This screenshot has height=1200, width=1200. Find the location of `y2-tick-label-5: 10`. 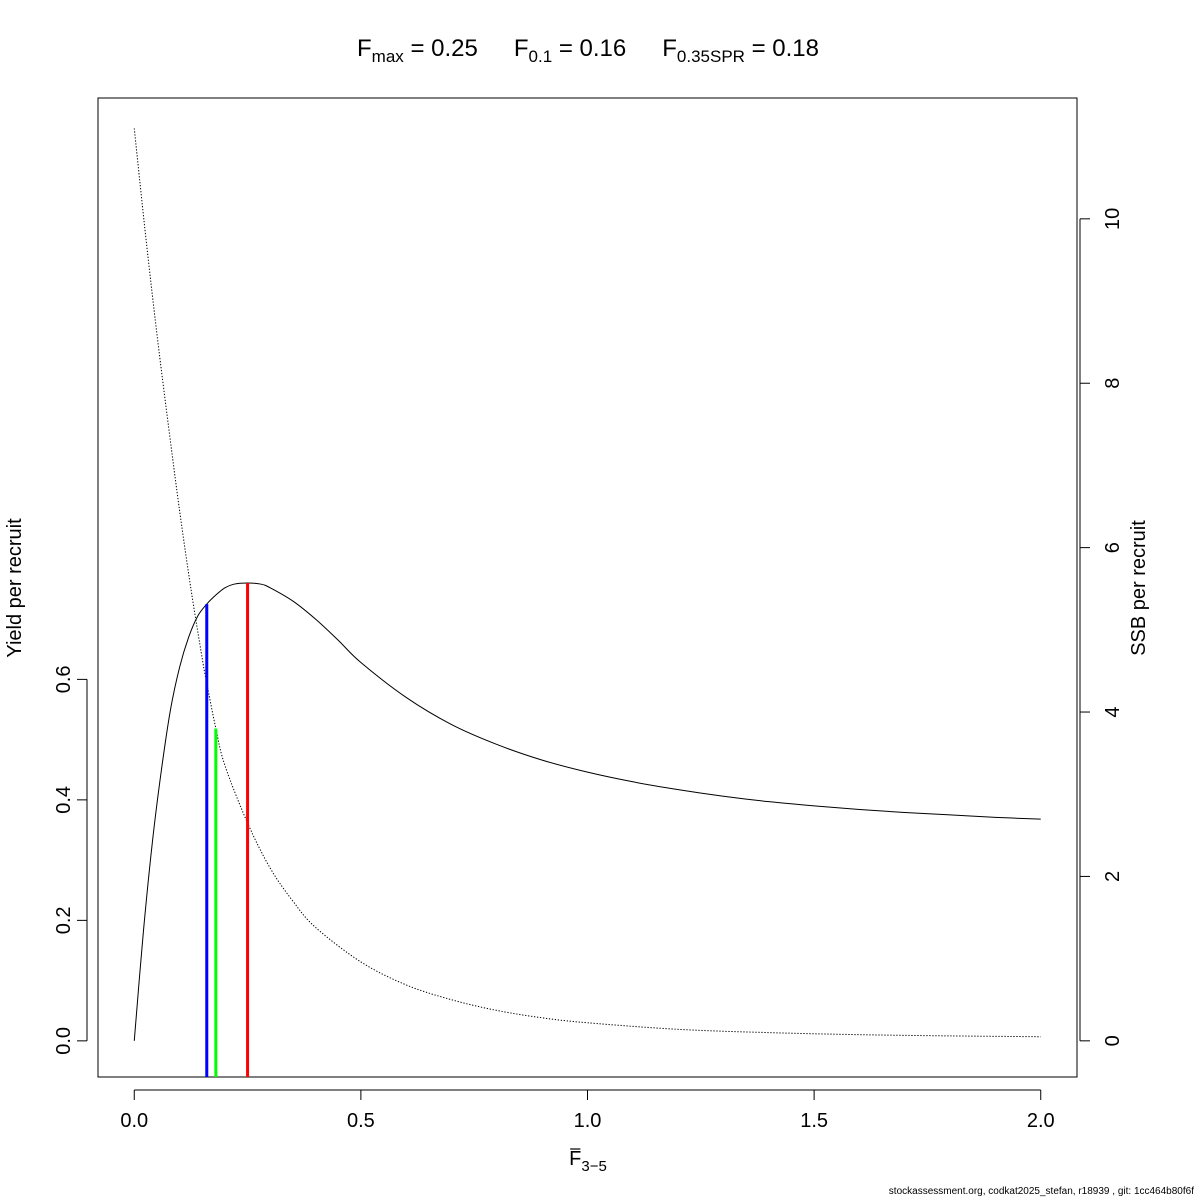

y2-tick-label-5: 10 is located at coordinates (1113, 219).